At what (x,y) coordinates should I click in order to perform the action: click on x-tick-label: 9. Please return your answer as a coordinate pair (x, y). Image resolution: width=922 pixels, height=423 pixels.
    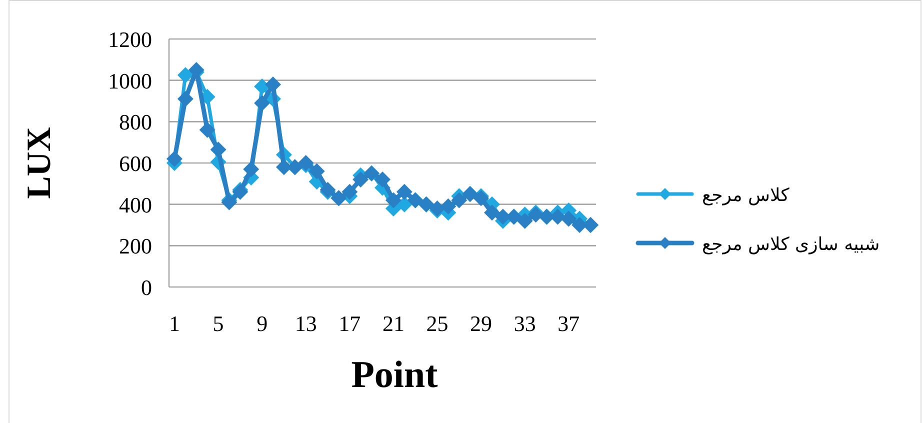
    Looking at the image, I should click on (262, 323).